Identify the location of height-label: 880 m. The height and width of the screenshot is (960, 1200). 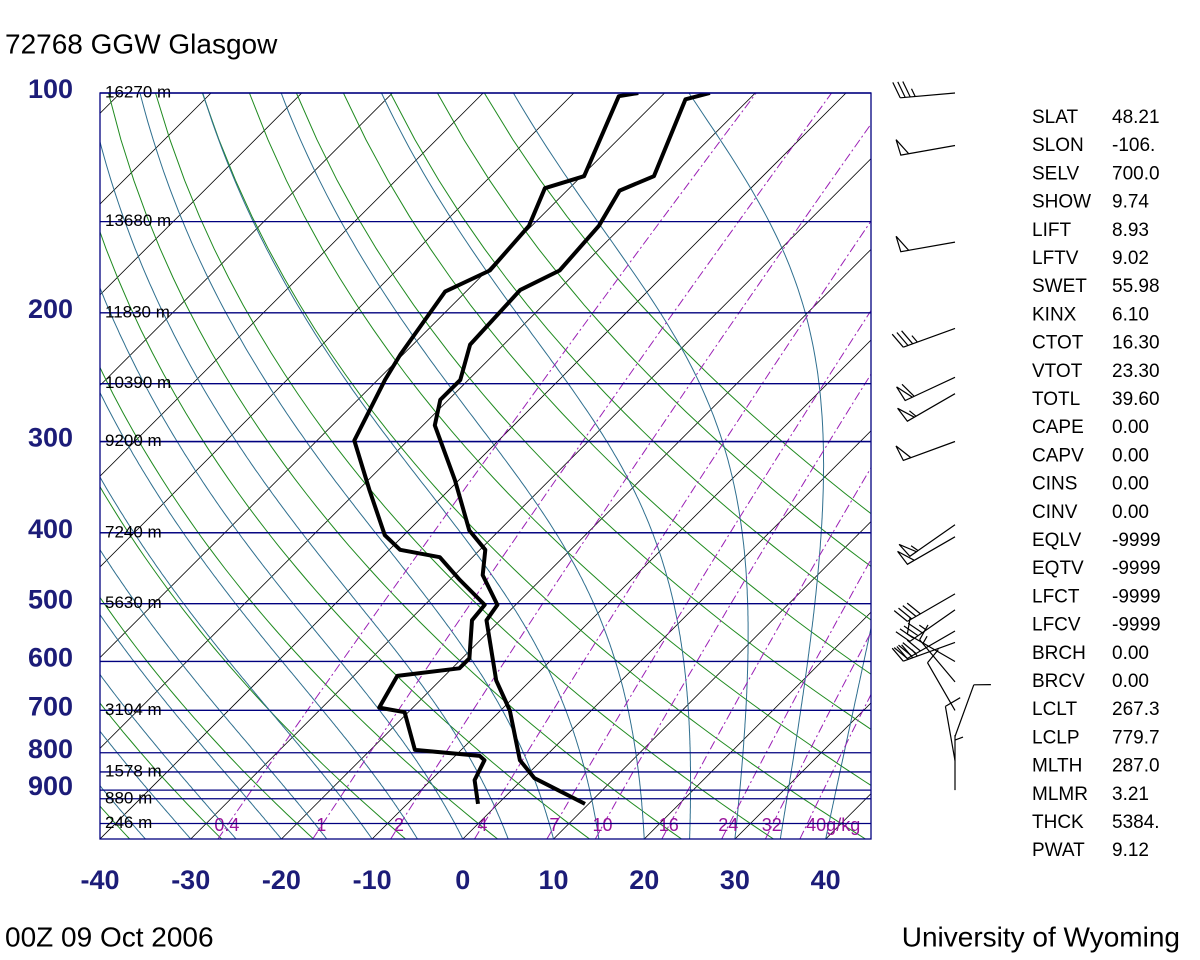
(128, 797).